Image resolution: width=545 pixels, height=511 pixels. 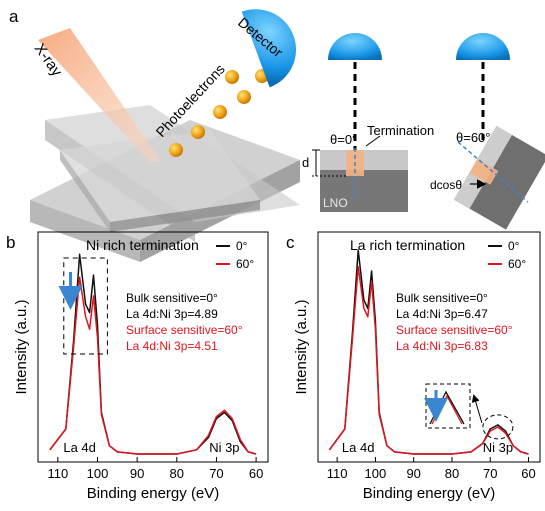 What do you see at coordinates (442, 346) in the screenshot?
I see `annotation-surface-ratio: La 4d:Ni 3p=6.83` at bounding box center [442, 346].